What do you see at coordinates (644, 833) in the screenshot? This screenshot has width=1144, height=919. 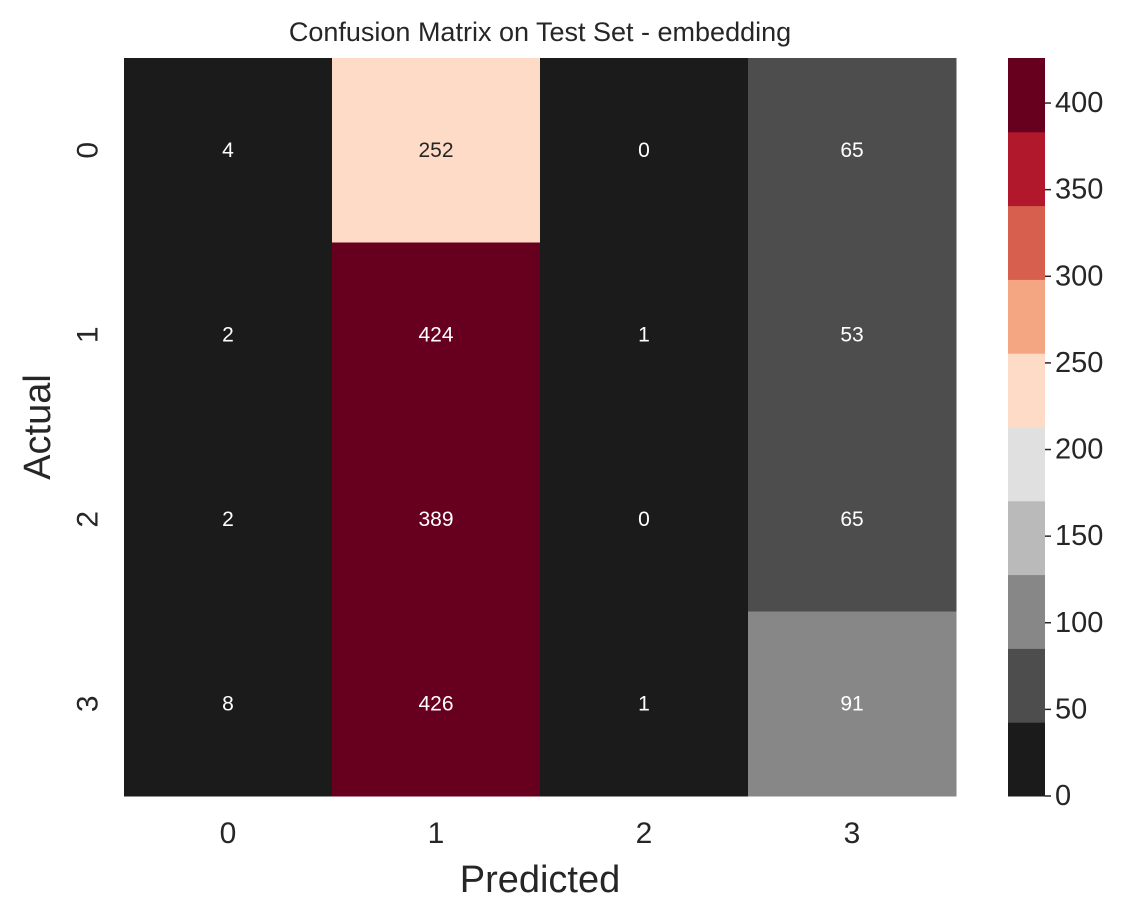 I see `x-tick-label: 2` at bounding box center [644, 833].